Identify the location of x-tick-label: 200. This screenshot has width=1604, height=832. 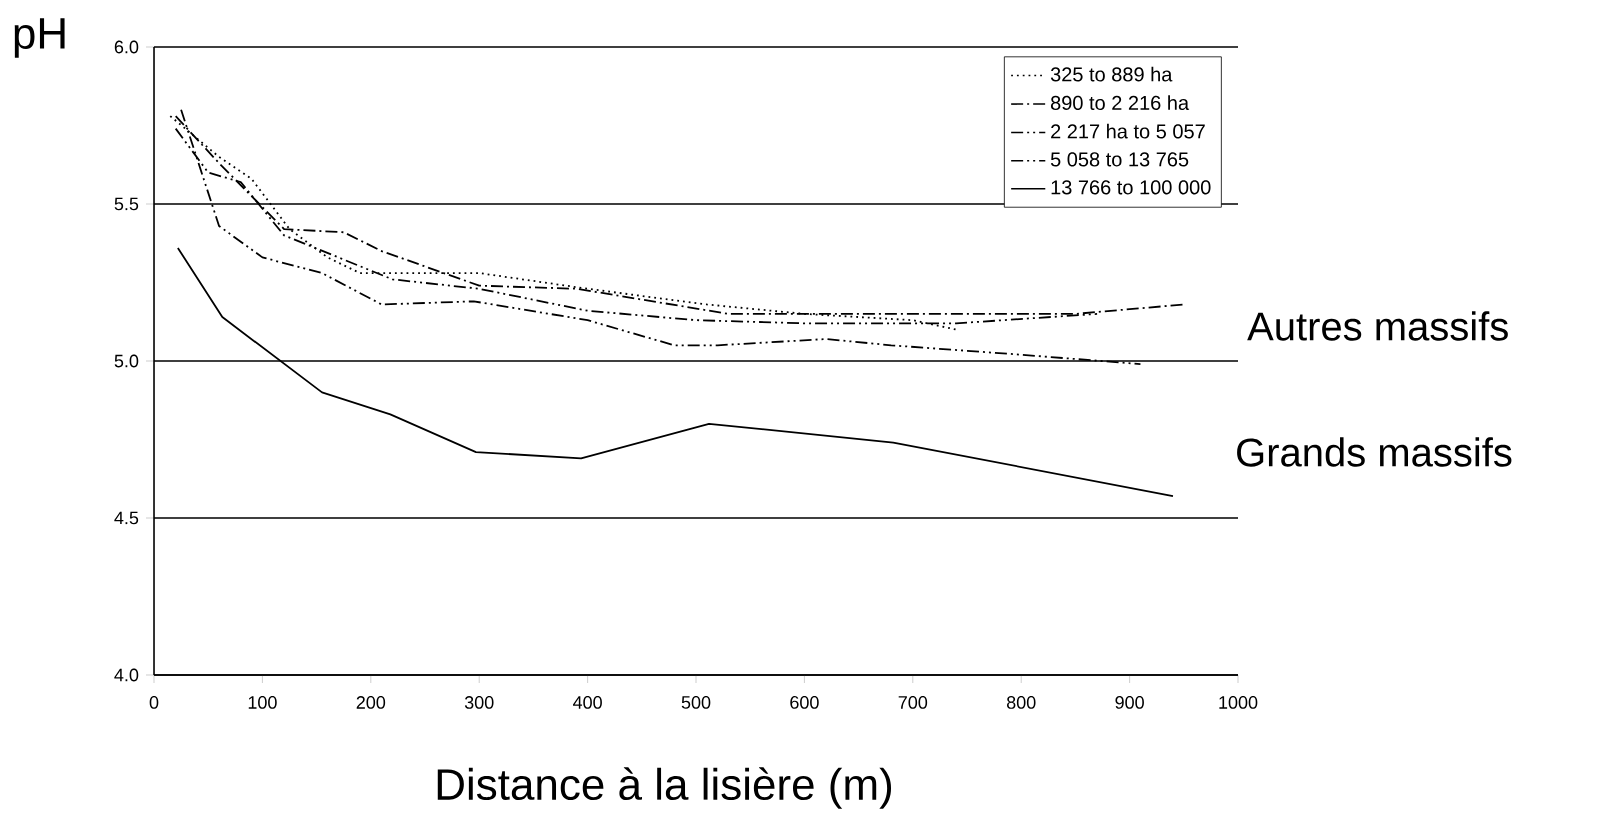
(371, 702).